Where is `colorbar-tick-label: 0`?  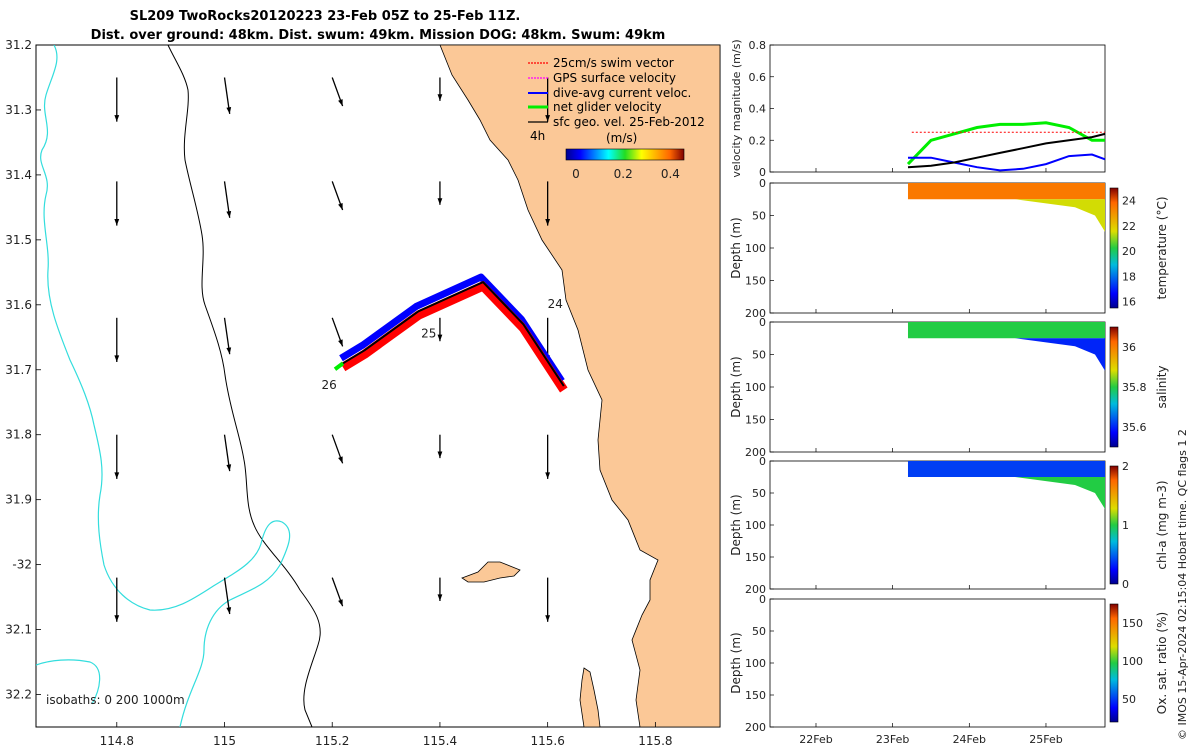 colorbar-tick-label: 0 is located at coordinates (1125, 584).